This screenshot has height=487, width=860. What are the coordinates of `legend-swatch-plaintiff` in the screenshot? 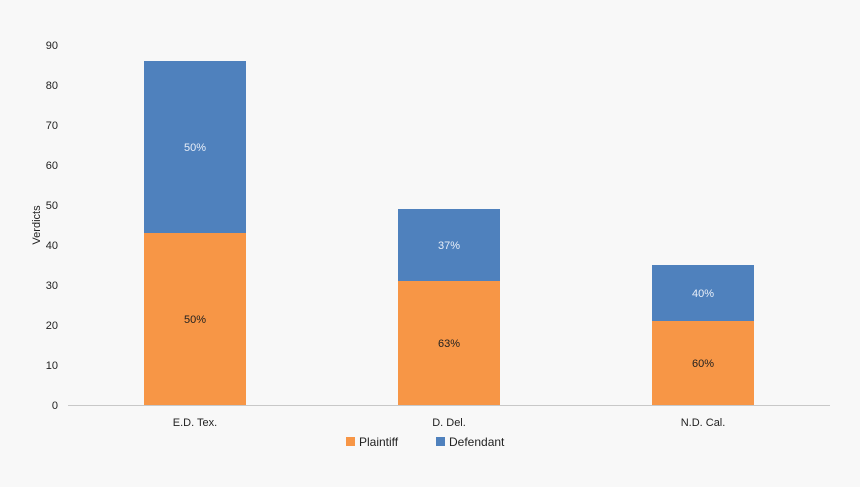 It's located at (350, 441).